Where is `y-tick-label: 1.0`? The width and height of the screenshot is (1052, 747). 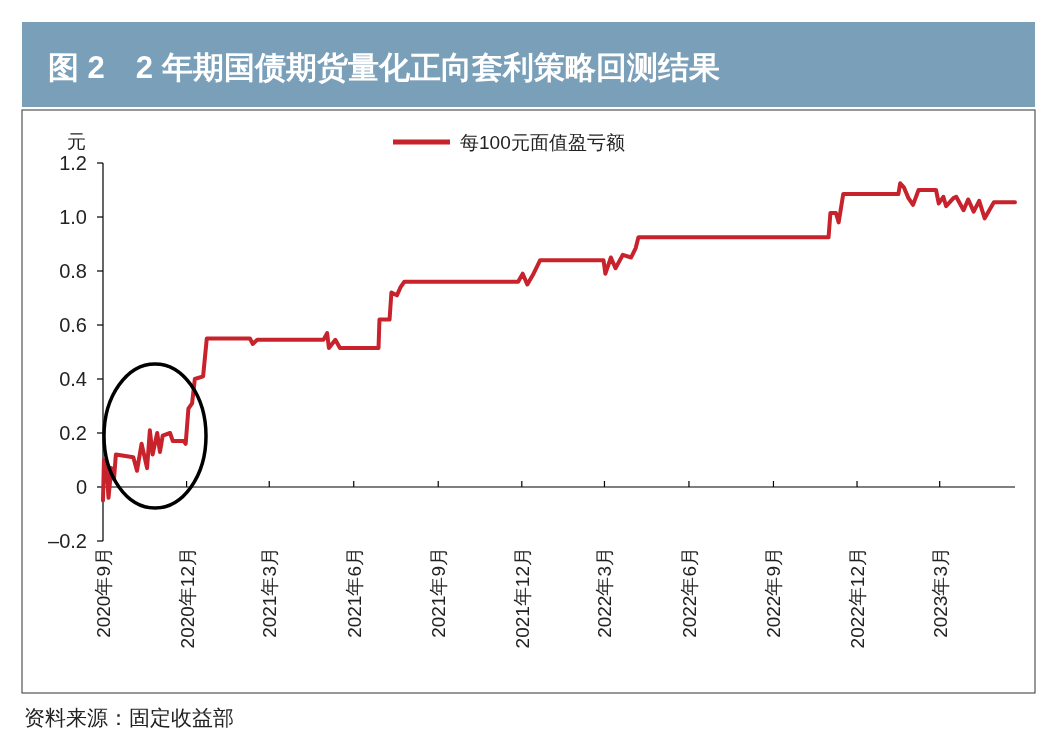
y-tick-label: 1.0 is located at coordinates (73, 217).